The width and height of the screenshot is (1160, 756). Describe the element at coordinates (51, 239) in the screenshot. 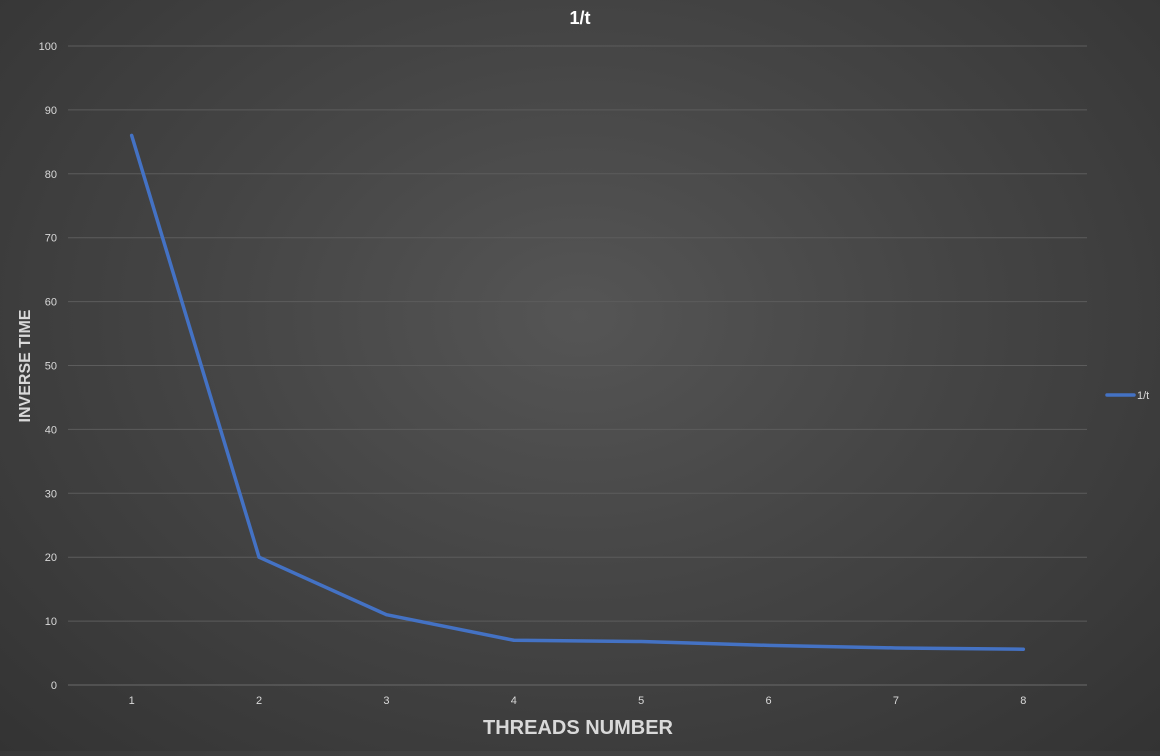

I see `y-tick-label: 70` at that location.